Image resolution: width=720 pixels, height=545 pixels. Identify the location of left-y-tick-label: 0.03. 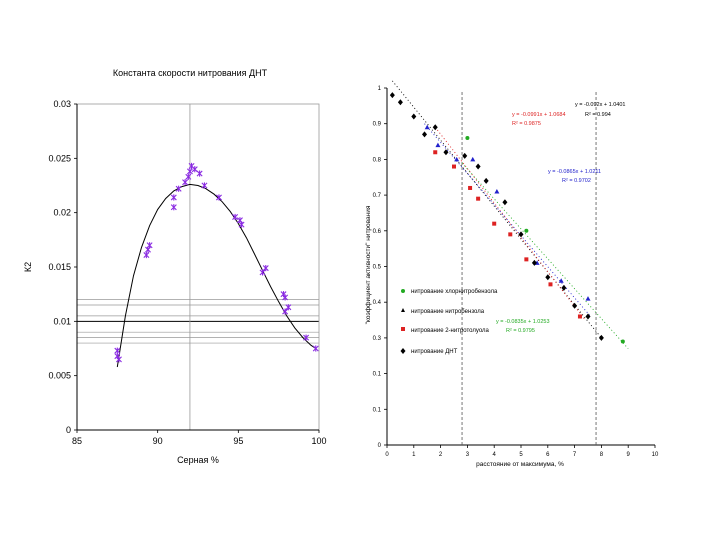
(62, 104).